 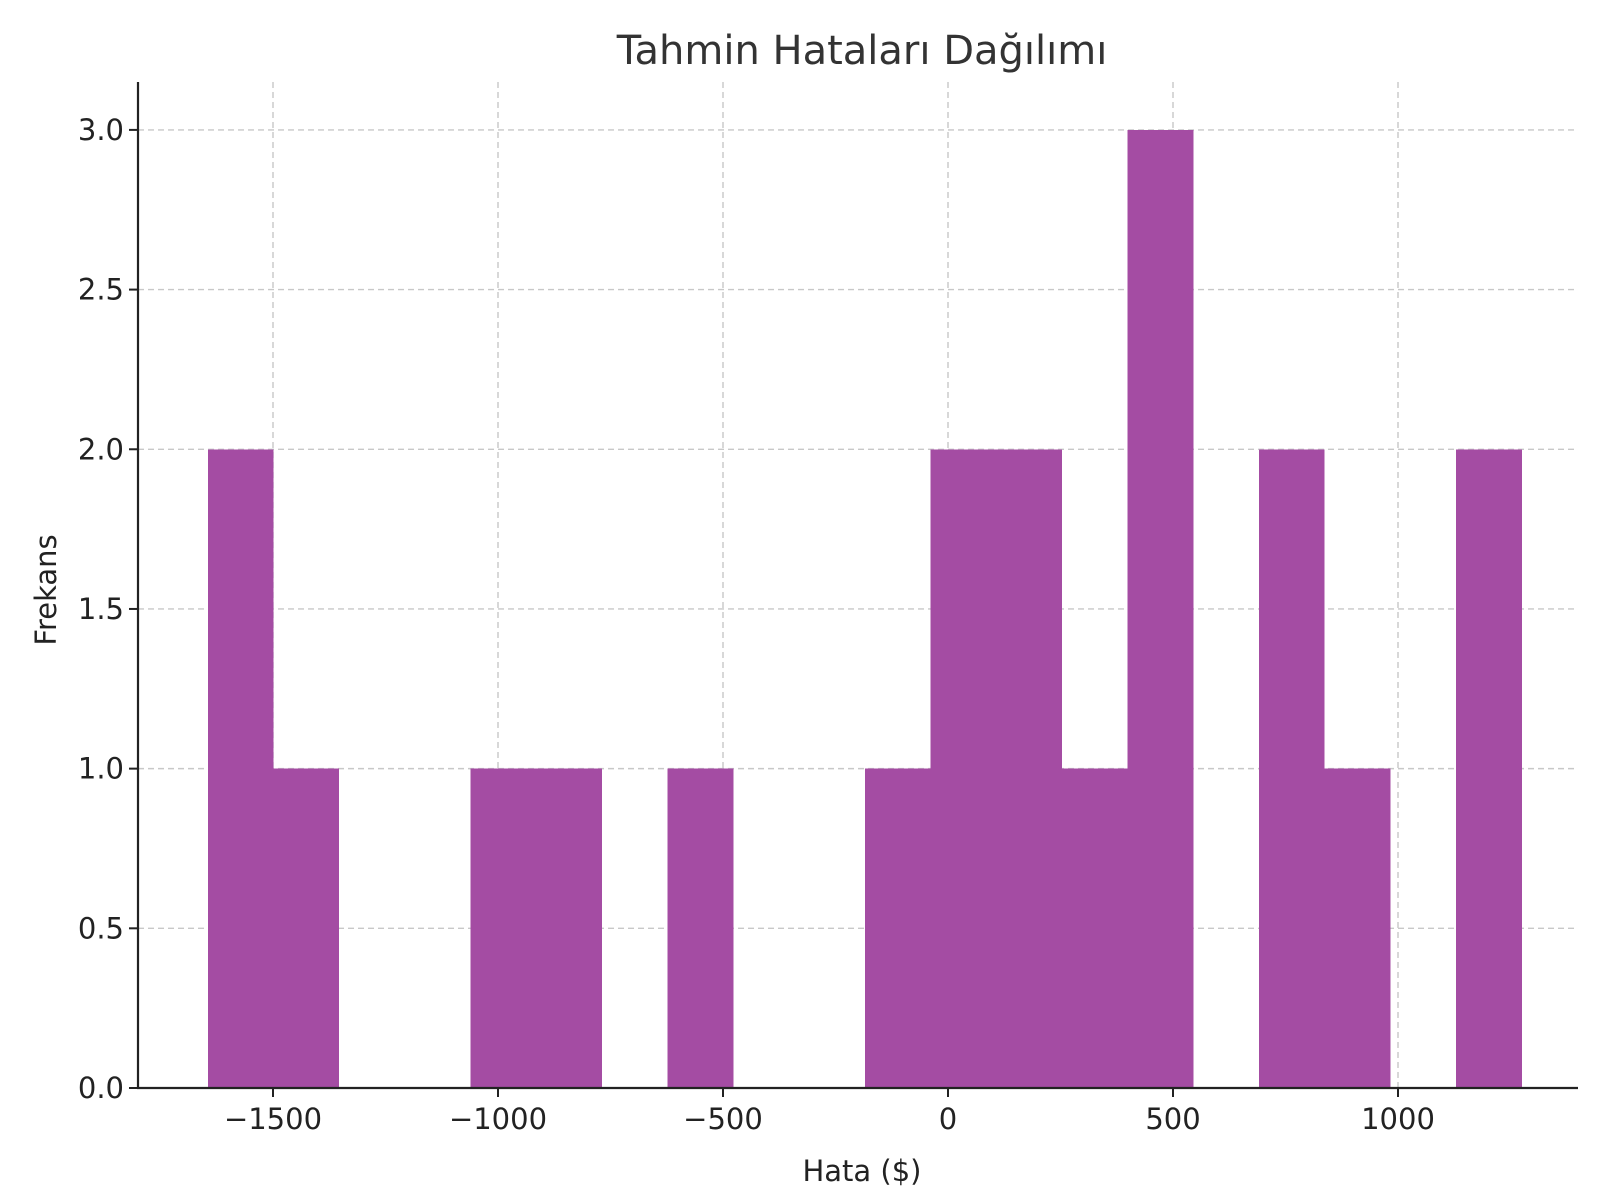 What do you see at coordinates (273, 1119) in the screenshot?
I see `x-tick-label: −1500` at bounding box center [273, 1119].